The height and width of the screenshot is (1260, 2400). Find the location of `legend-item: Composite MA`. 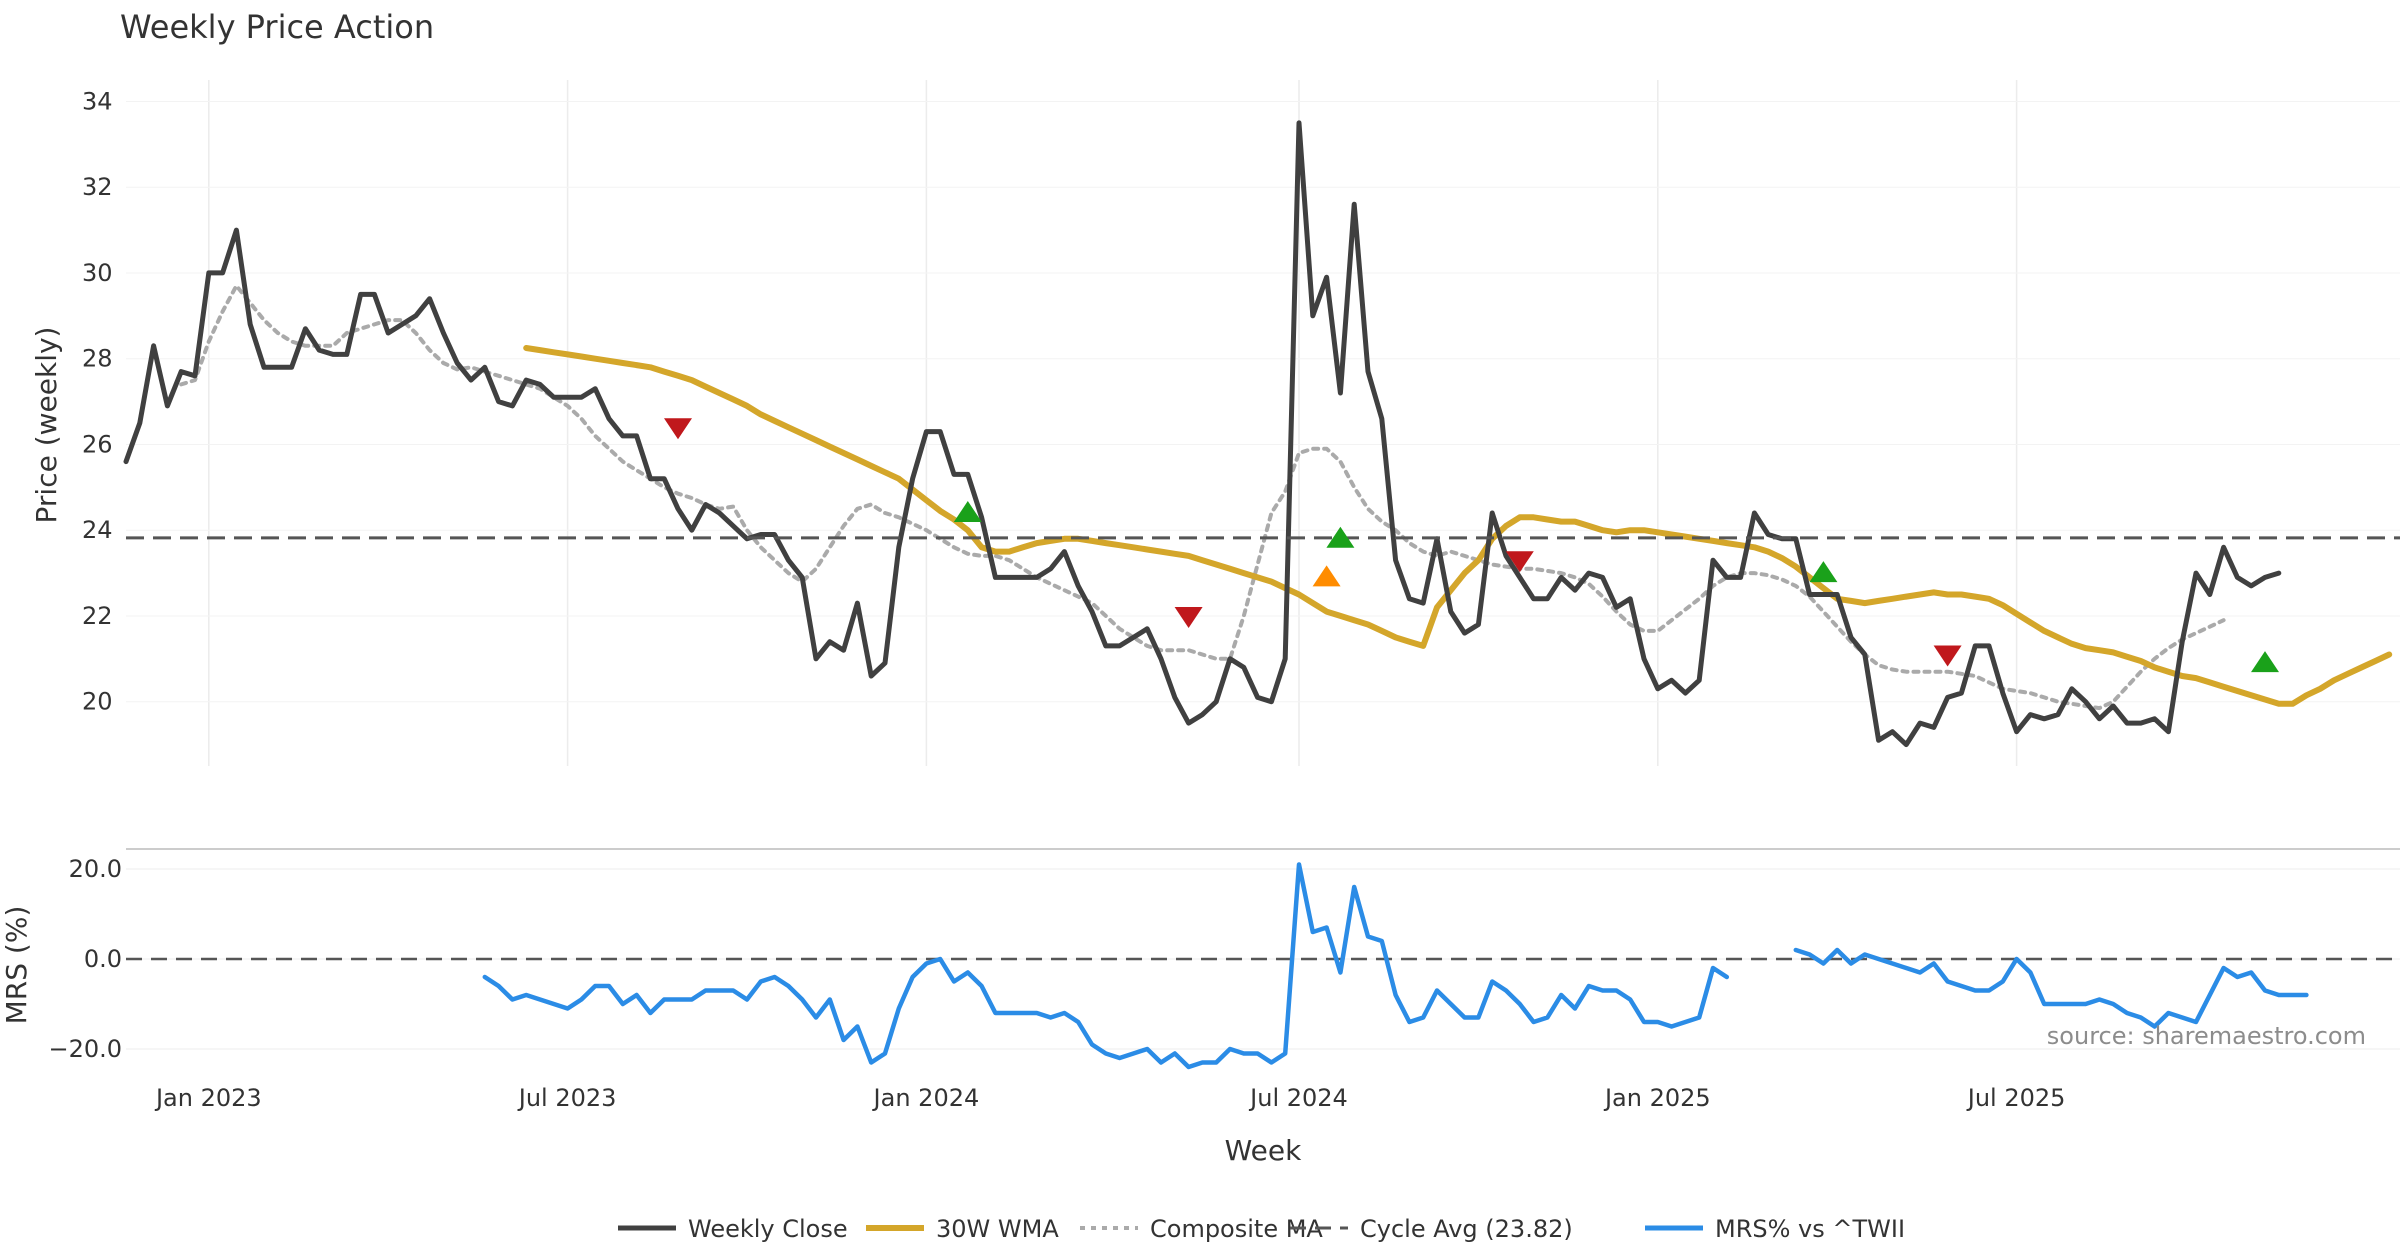

legend-item: Composite MA is located at coordinates (1201, 1229).